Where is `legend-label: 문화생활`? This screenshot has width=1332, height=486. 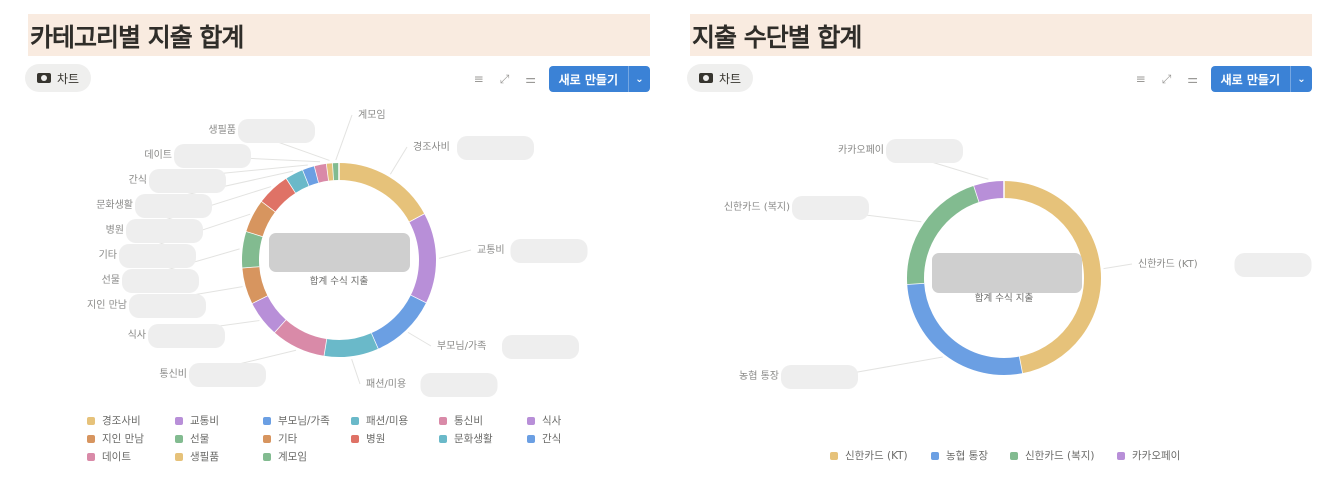
legend-label: 문화생활 is located at coordinates (473, 439).